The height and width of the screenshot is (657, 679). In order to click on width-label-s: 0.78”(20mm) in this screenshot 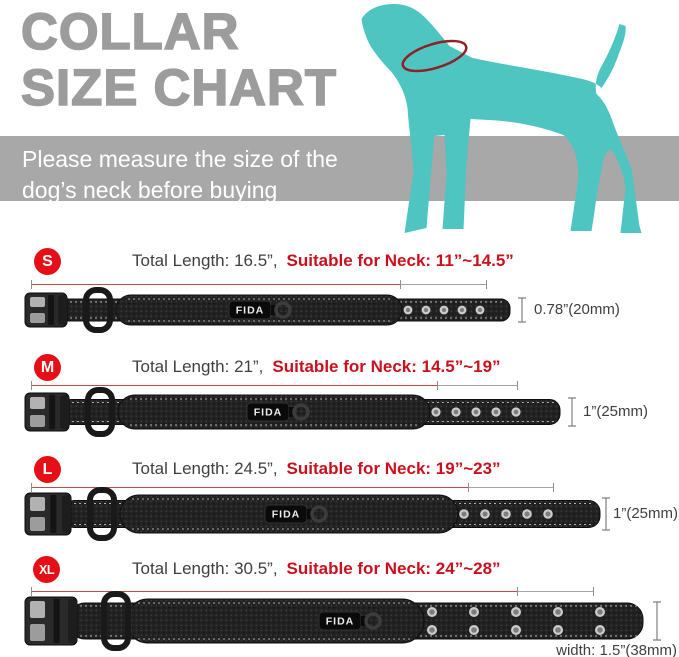, I will do `click(577, 309)`.